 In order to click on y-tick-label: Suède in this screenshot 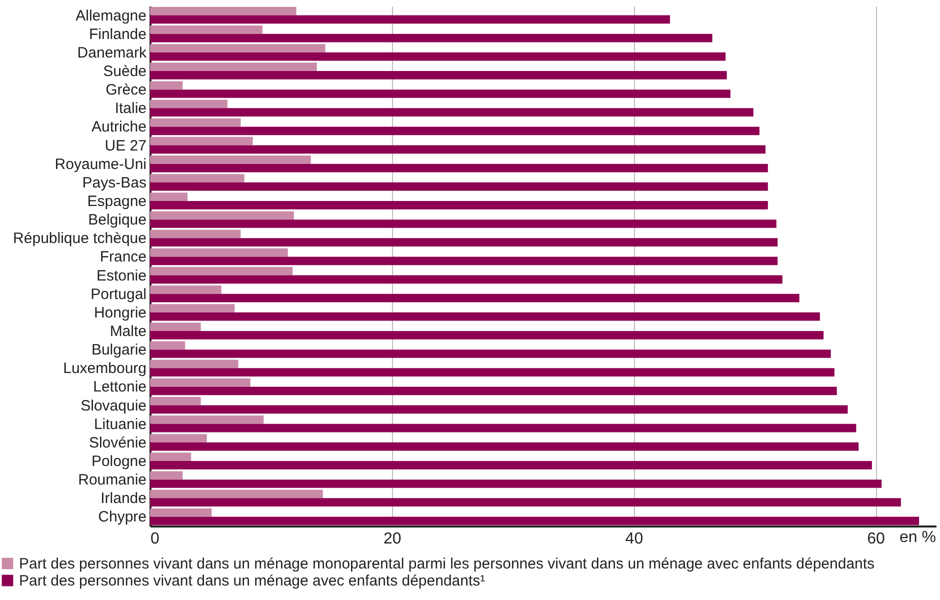, I will do `click(124, 71)`.